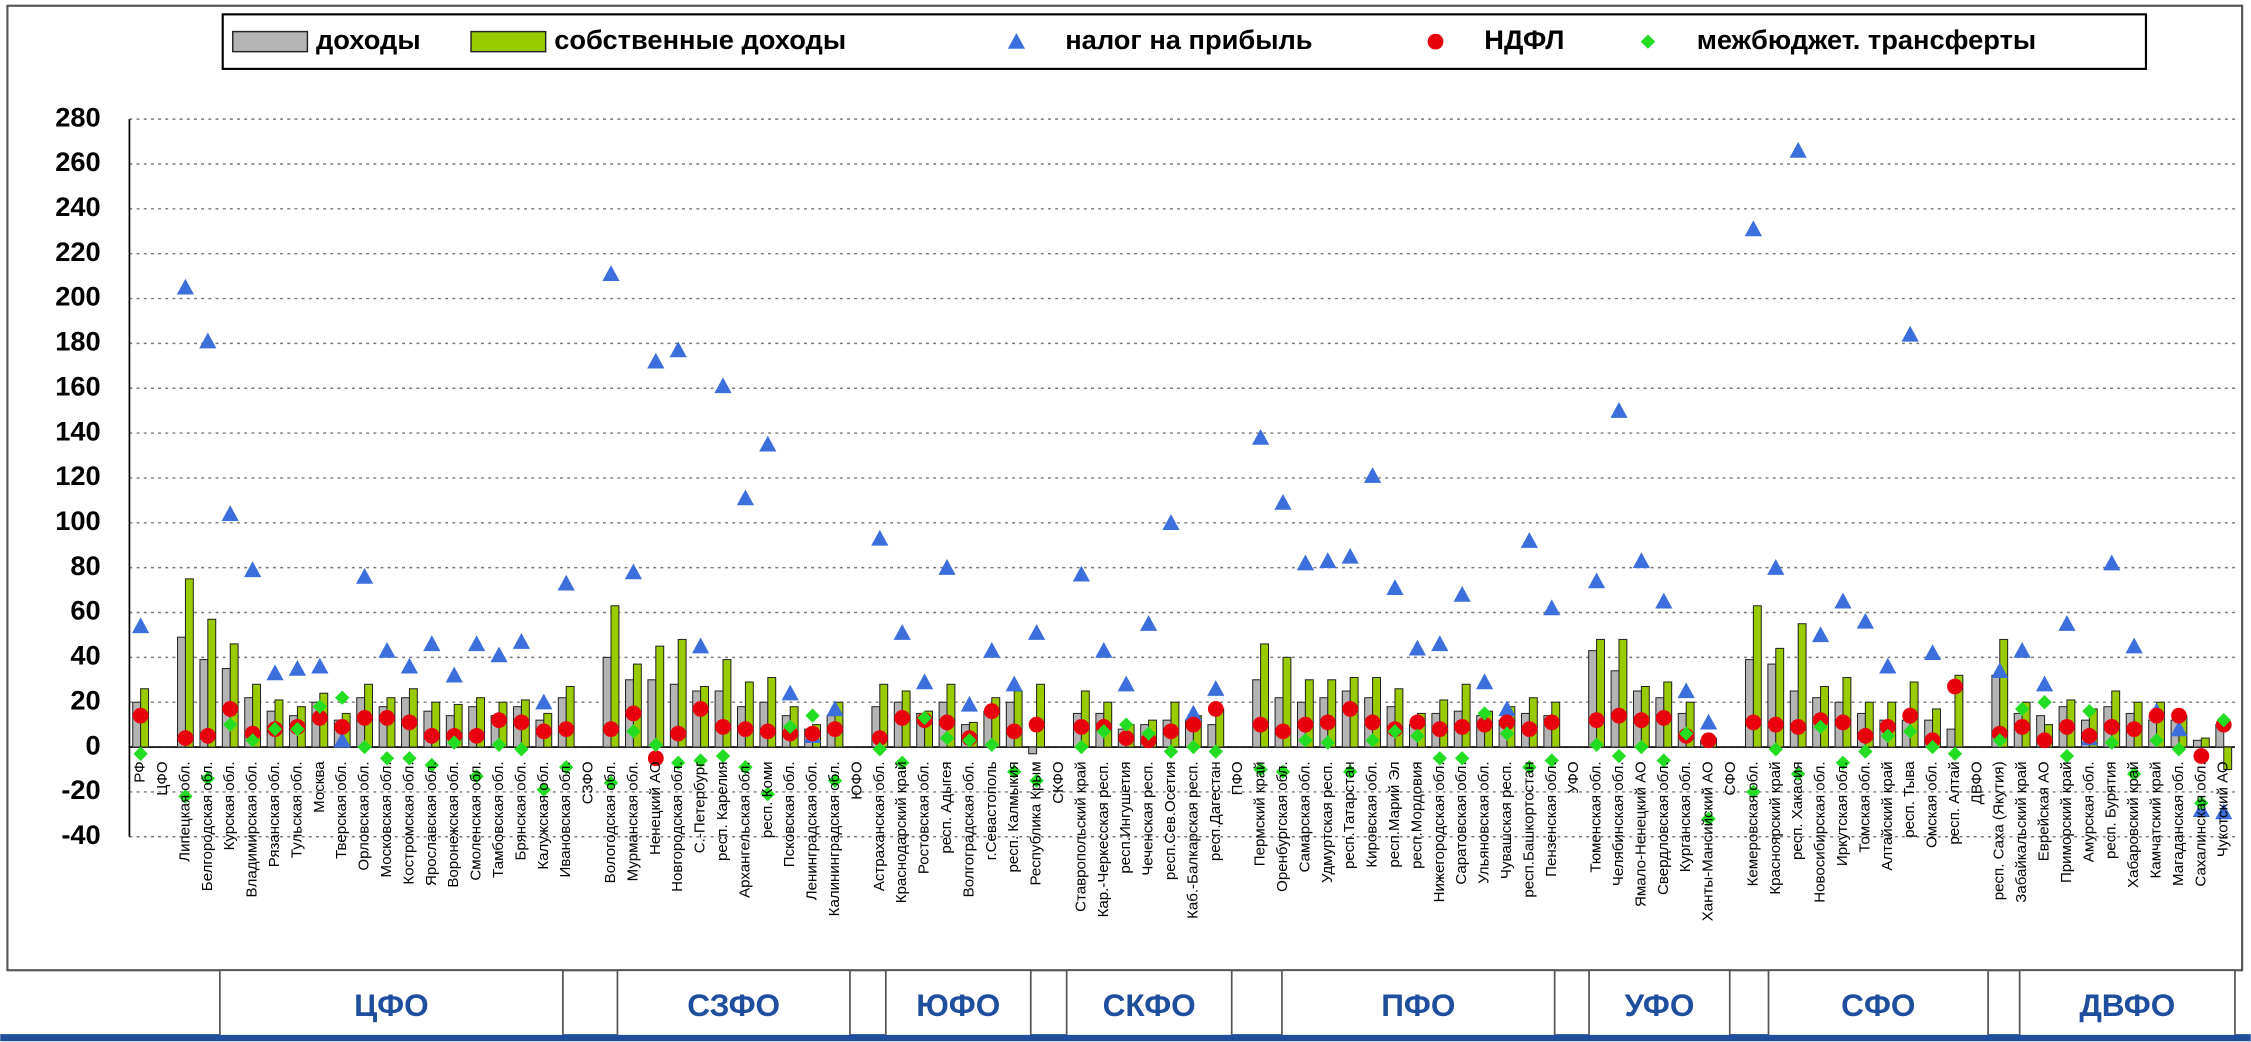 This screenshot has height=1042, width=2251. What do you see at coordinates (632, 821) in the screenshot?
I see `x-tick-label: Мурманская обл.` at bounding box center [632, 821].